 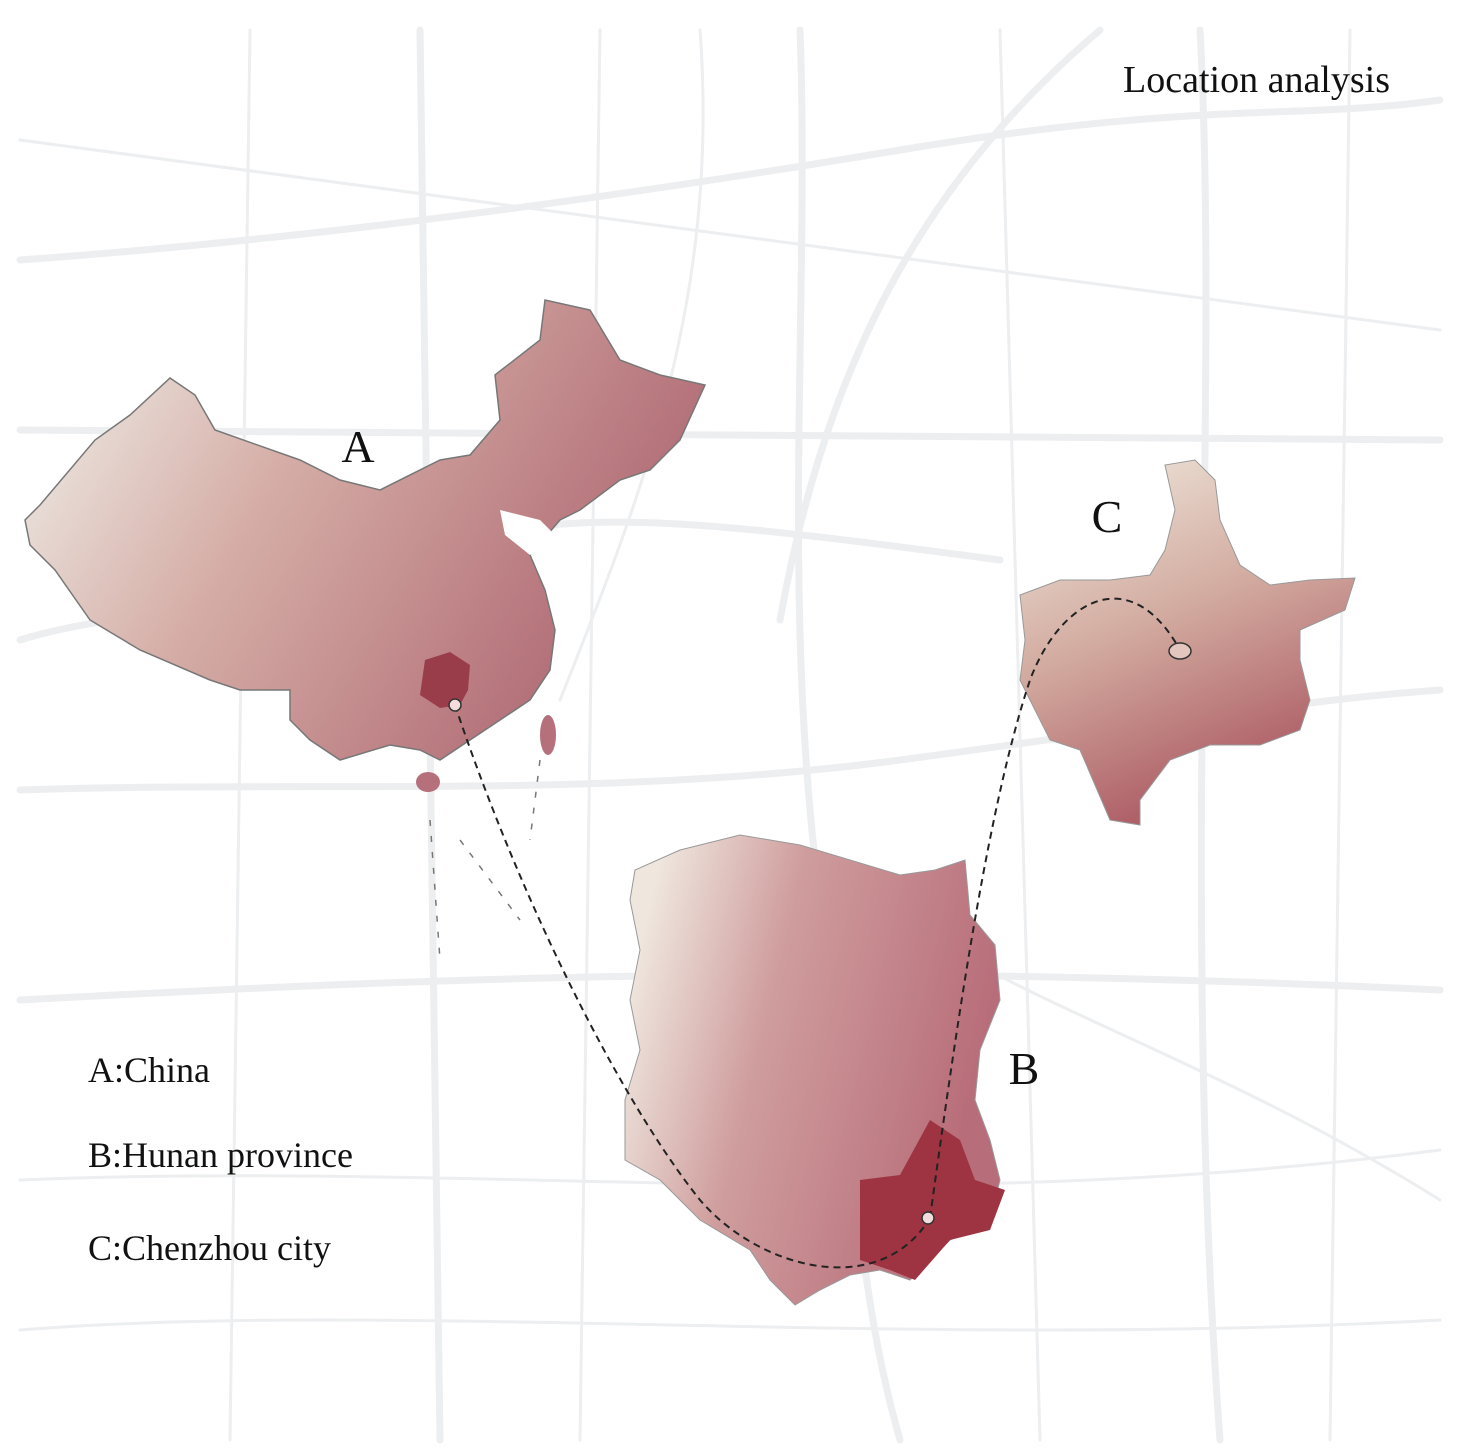 What do you see at coordinates (1107, 516) in the screenshot?
I see `map-label: C` at bounding box center [1107, 516].